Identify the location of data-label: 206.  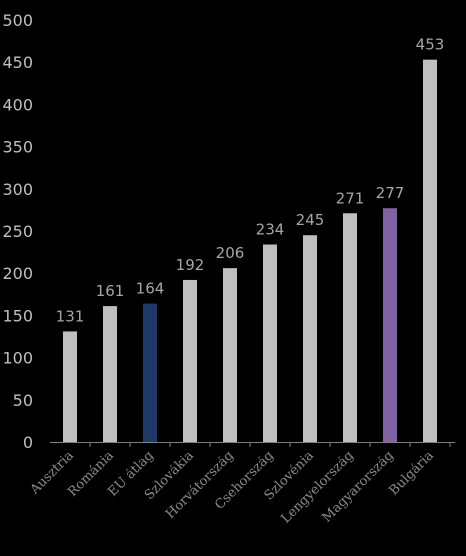
(230, 253).